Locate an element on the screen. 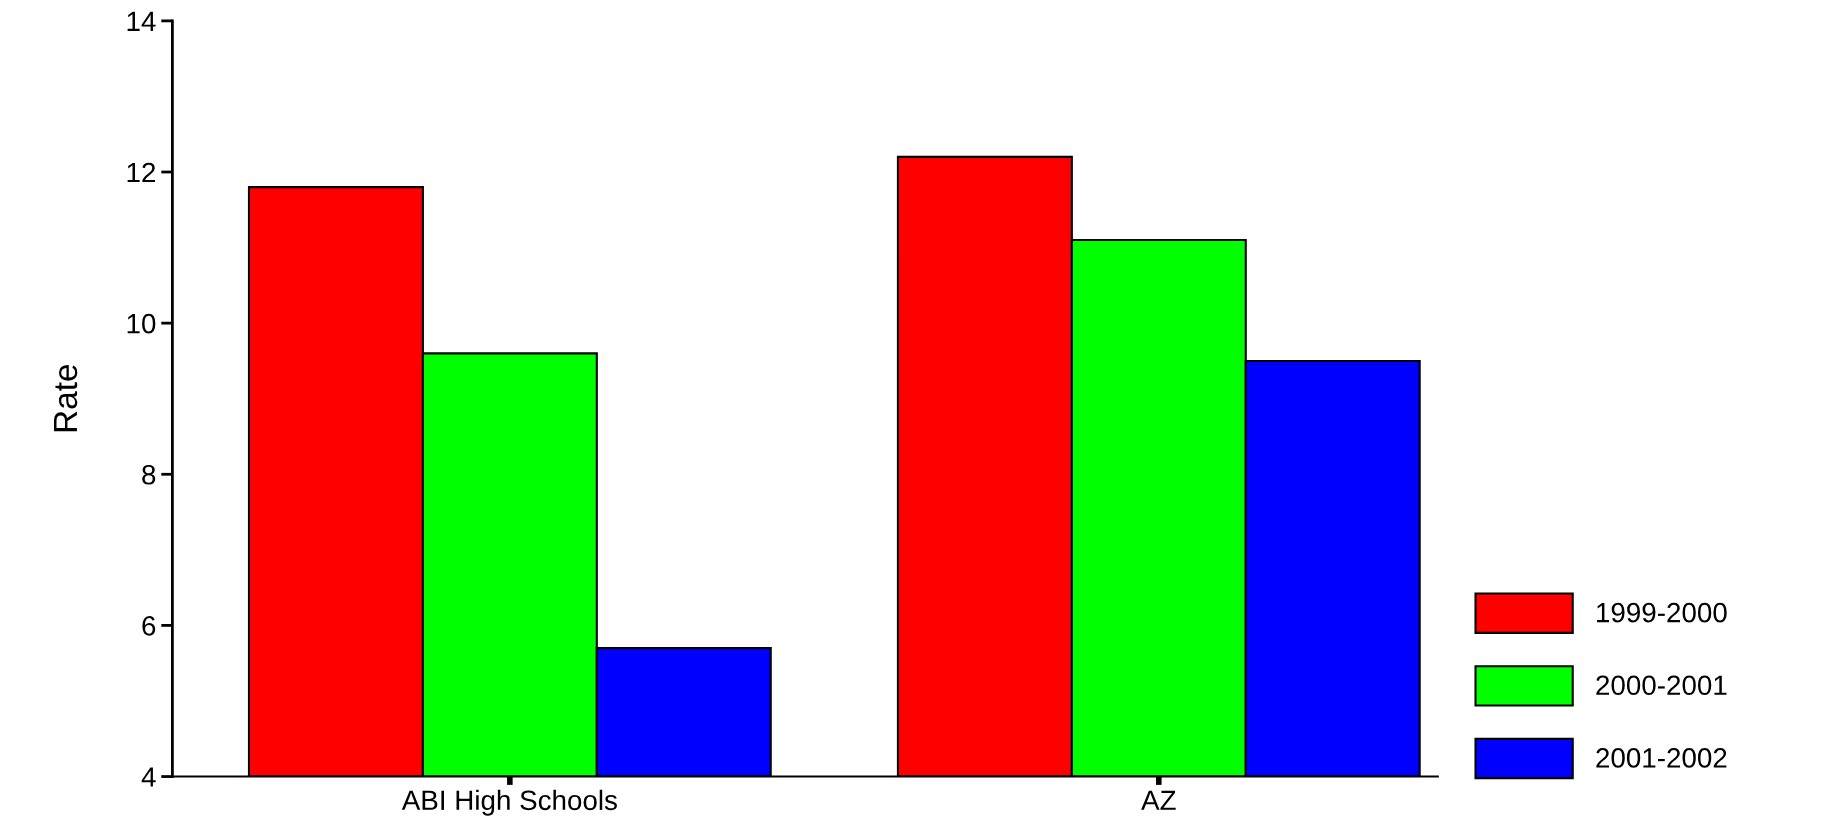 Image resolution: width=1834 pixels, height=835 pixels. y-tick-label: 10 is located at coordinates (141, 323).